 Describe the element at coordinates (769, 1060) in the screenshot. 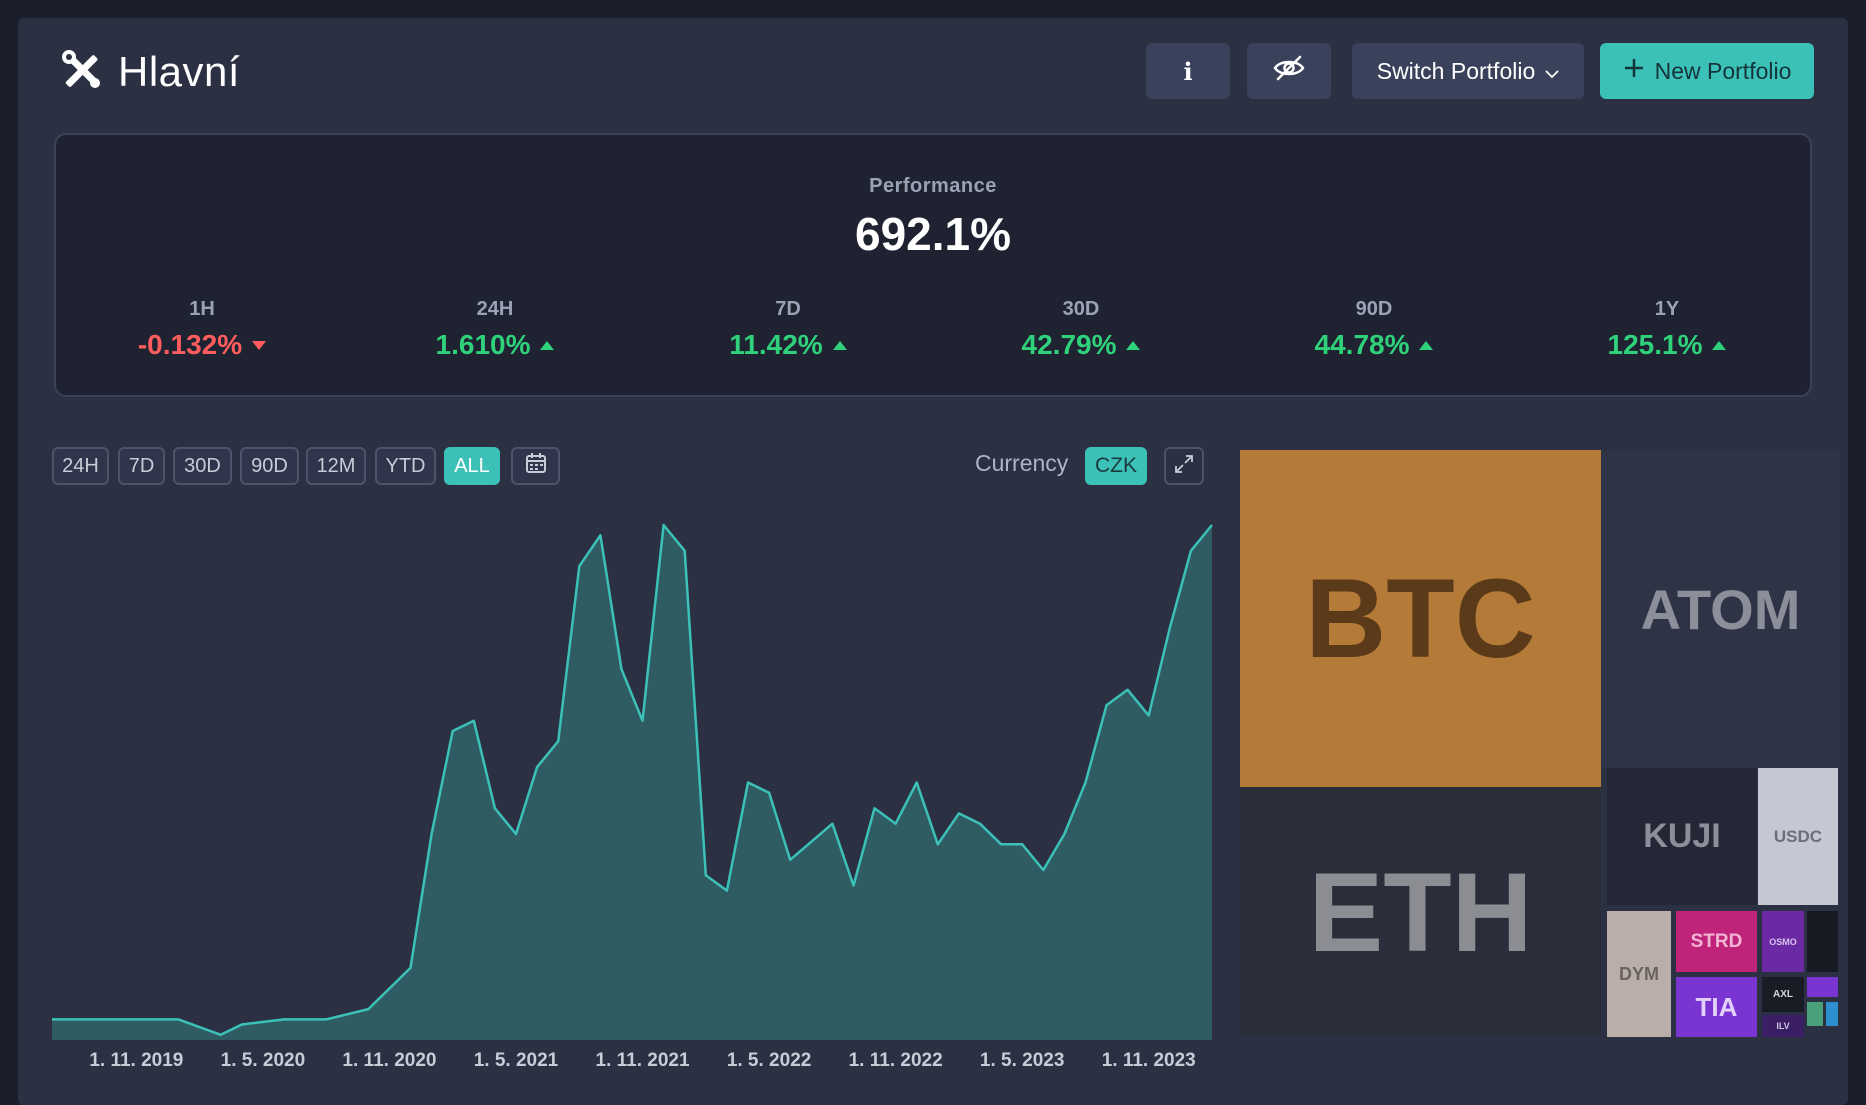

I see `x-tick-label: 1. 5. 2022` at that location.